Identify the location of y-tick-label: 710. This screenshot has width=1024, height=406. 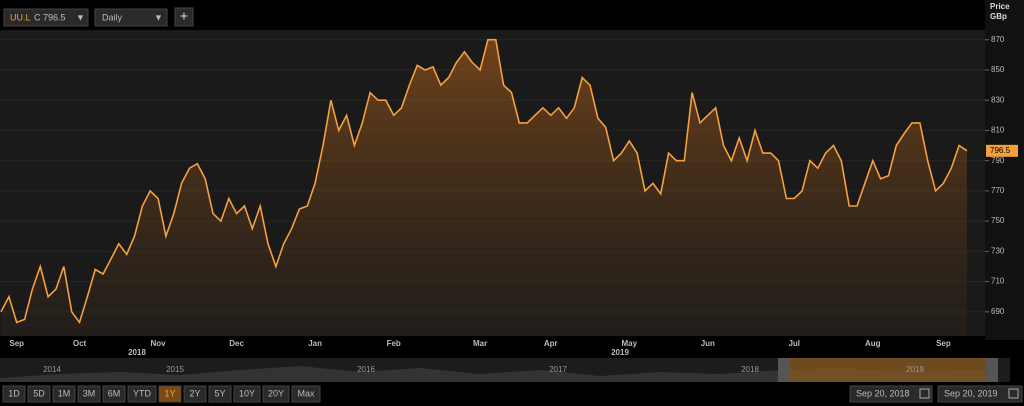
(998, 281).